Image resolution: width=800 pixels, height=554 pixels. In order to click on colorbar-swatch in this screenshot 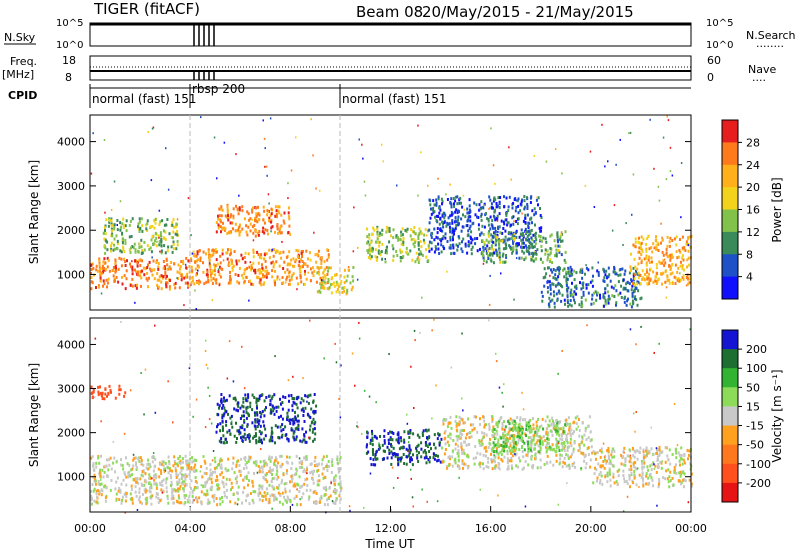, I will do `click(730, 154)`.